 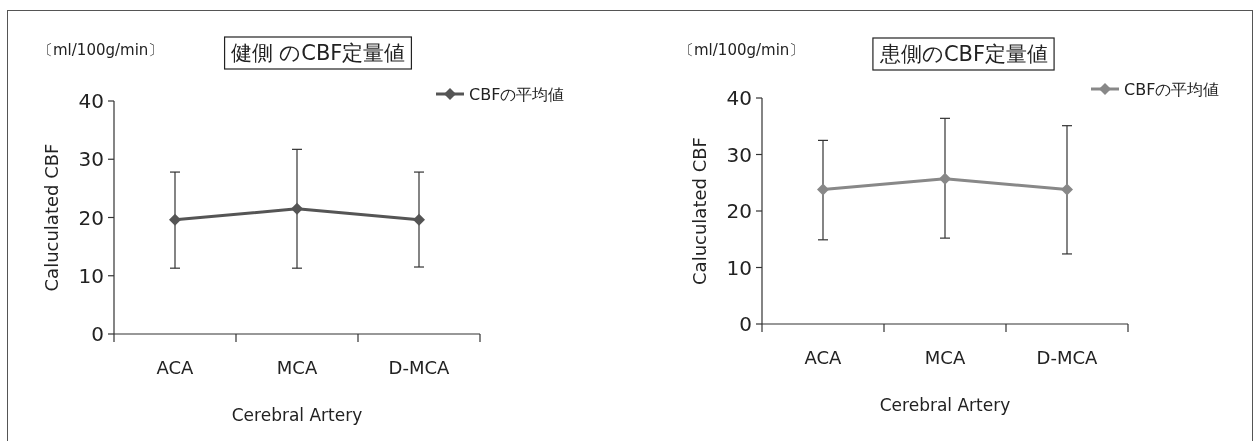 I want to click on chart-title: 患側のCBF定量値, so click(x=963, y=54).